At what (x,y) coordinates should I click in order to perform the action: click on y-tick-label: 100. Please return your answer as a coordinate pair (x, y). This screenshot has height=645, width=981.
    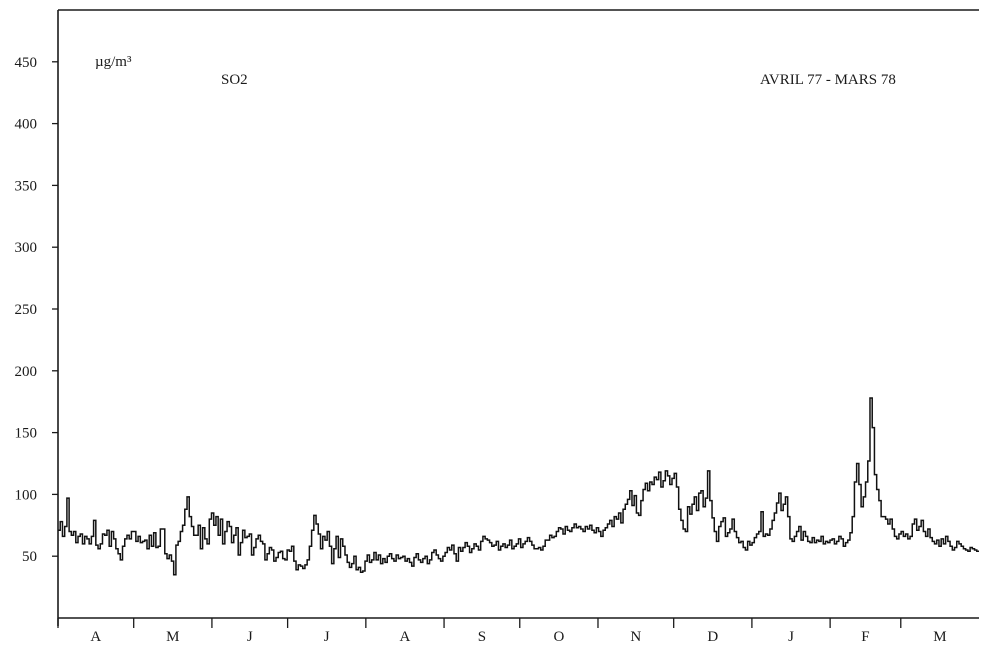
    Looking at the image, I should click on (26, 495).